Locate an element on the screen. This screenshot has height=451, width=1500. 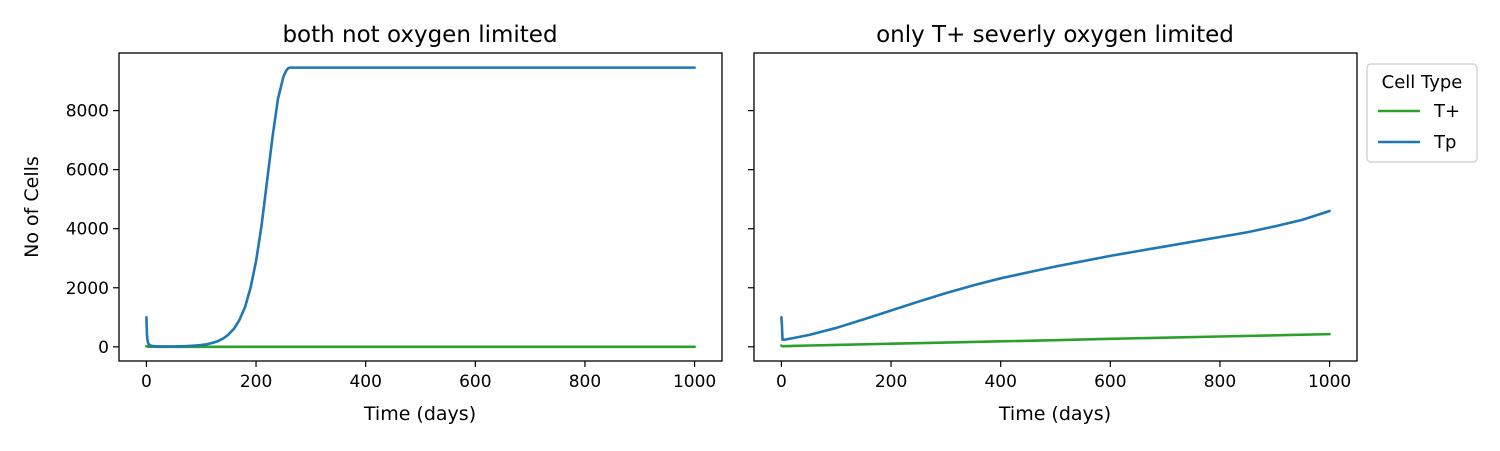
ylabel-left: No of Cells is located at coordinates (32, 207).